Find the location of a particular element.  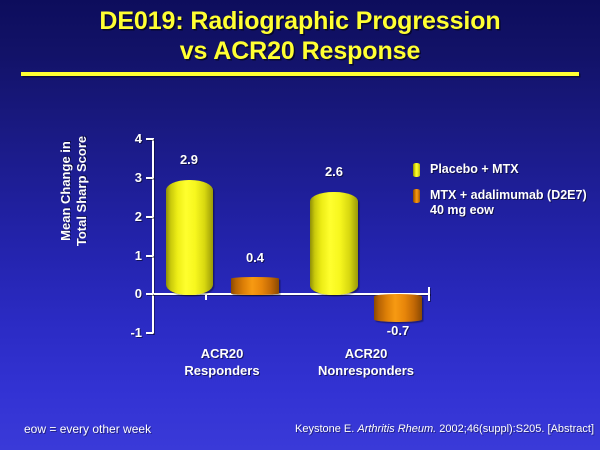

x-category-responders-line2: Responders is located at coordinates (222, 370).